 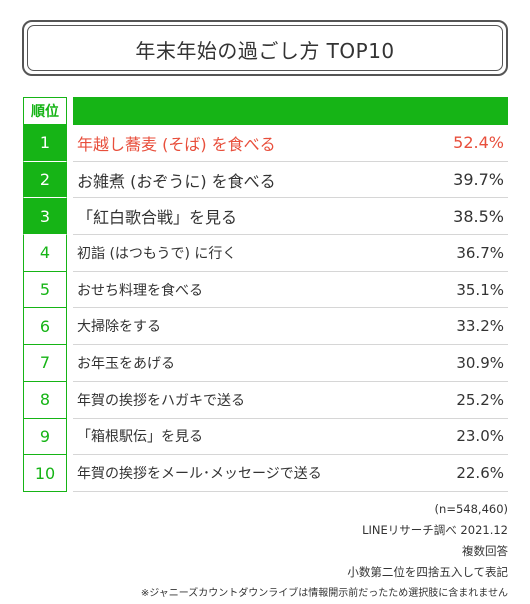 I want to click on activity-label: お雑煮 (おぞうに) を食べる, so click(x=176, y=181).